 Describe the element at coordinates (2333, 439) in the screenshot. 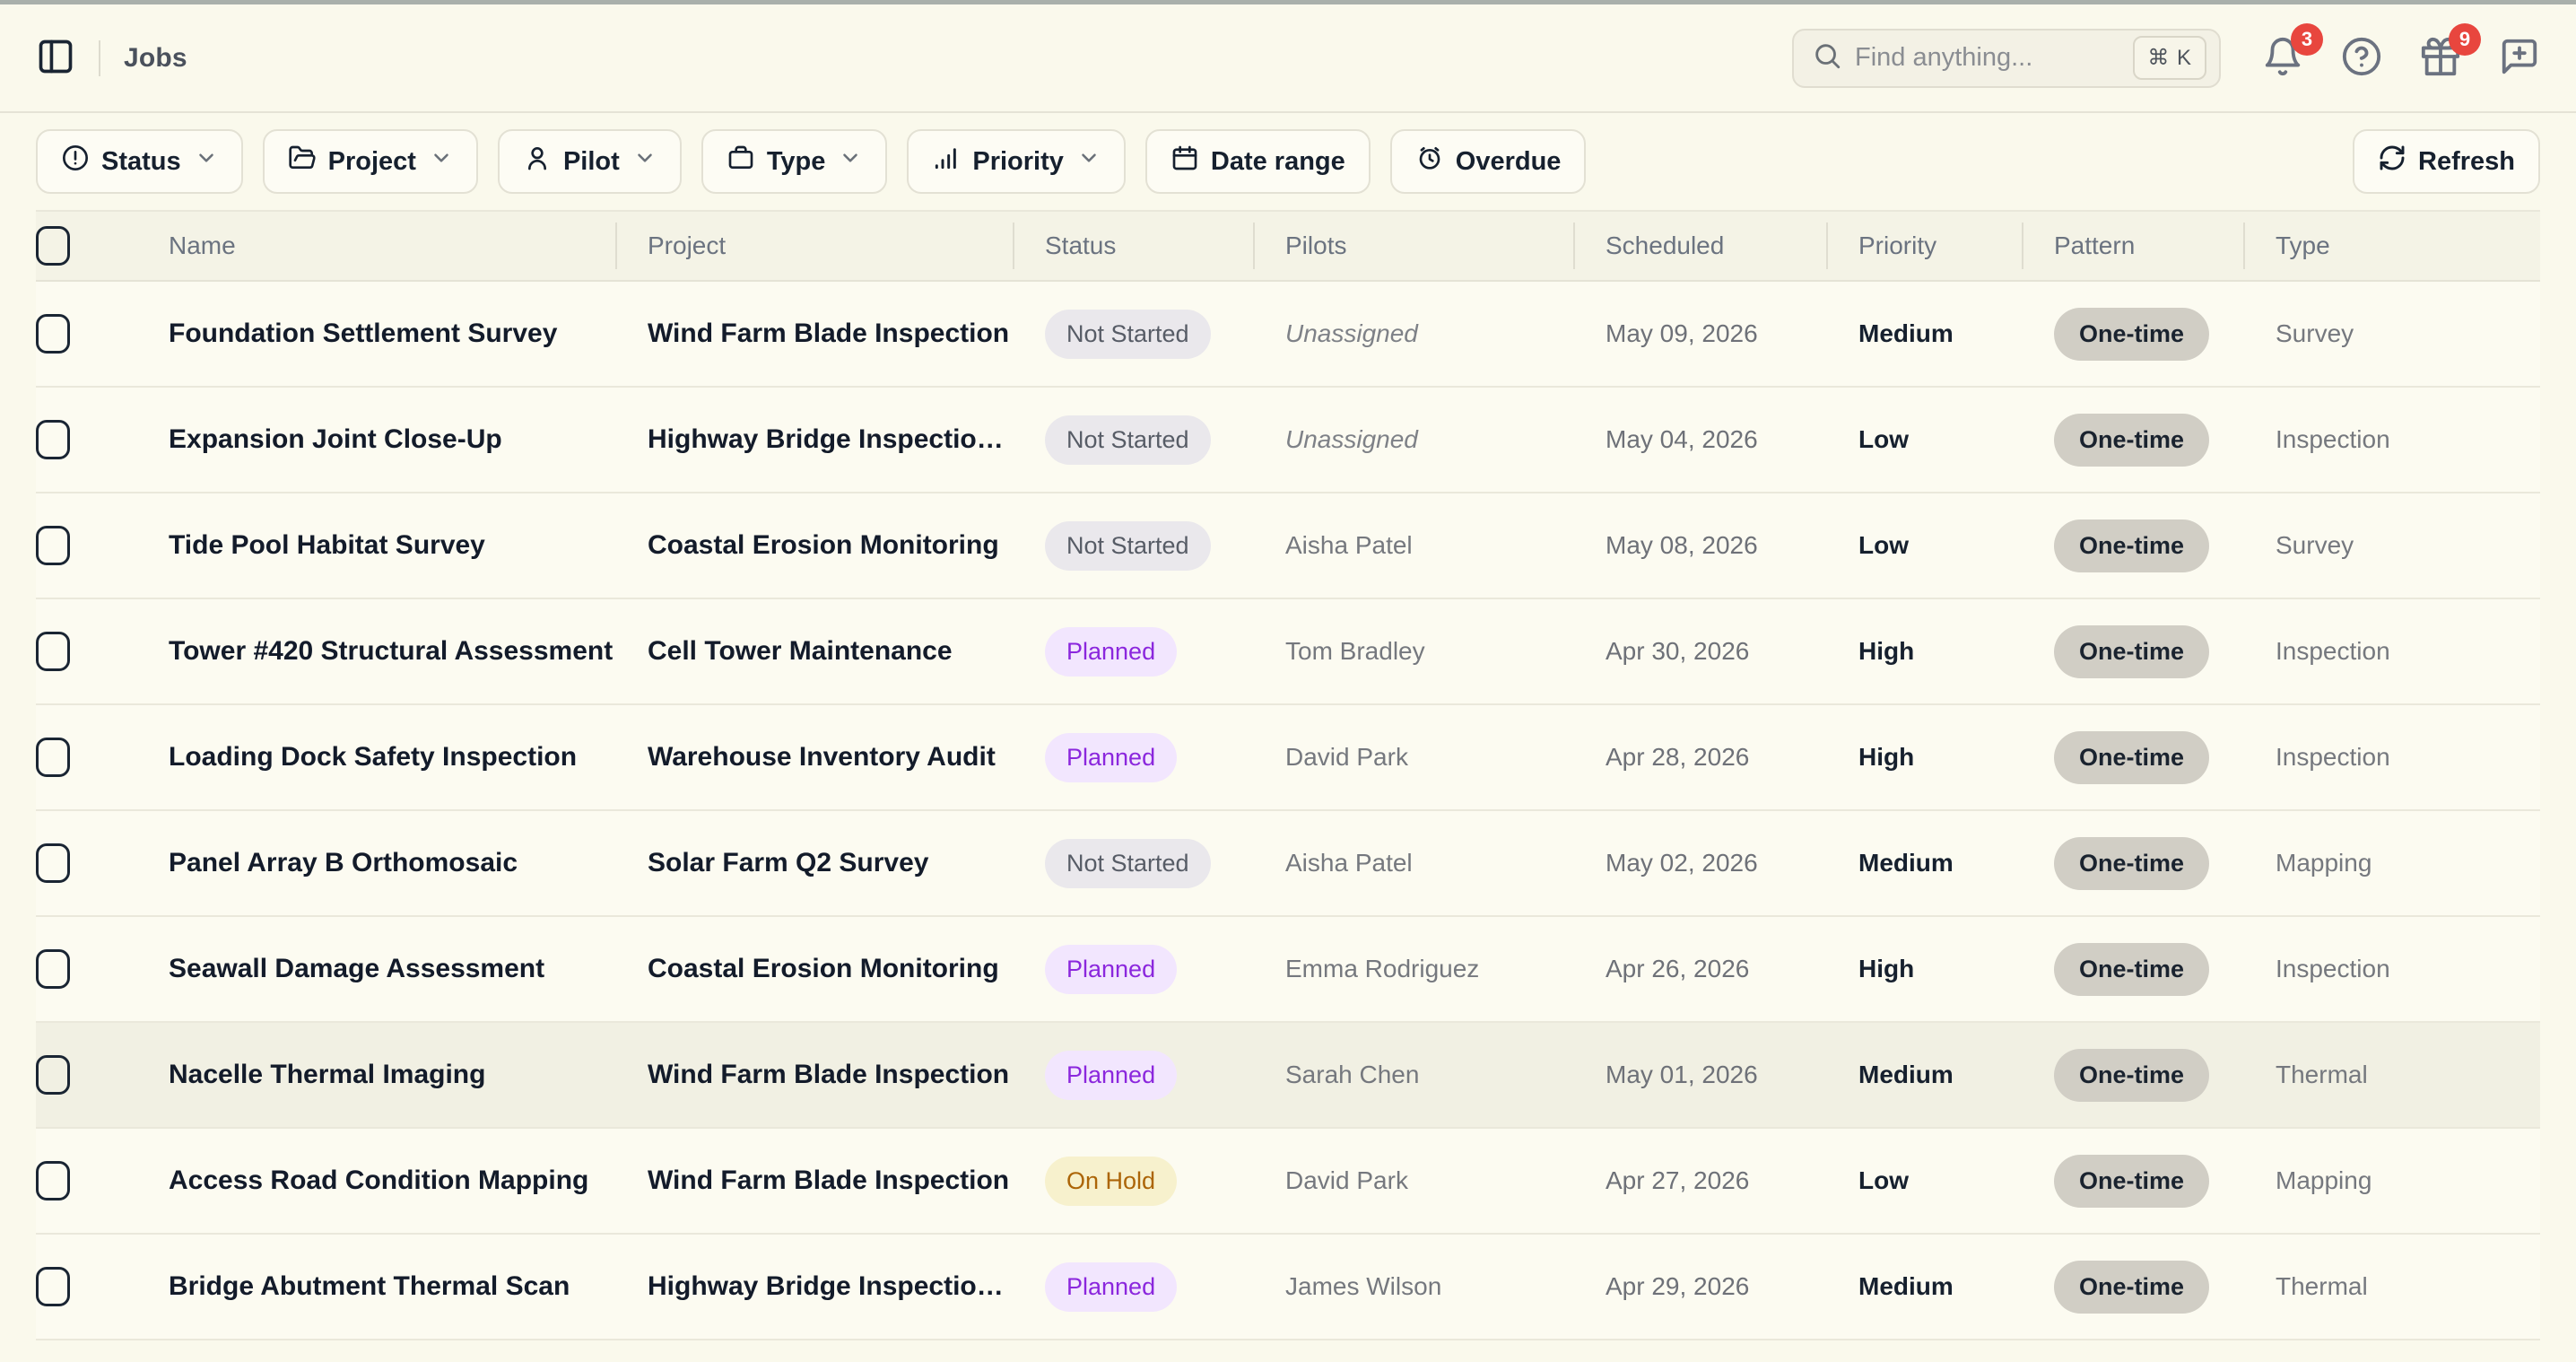

I see `job-type: Inspection` at that location.